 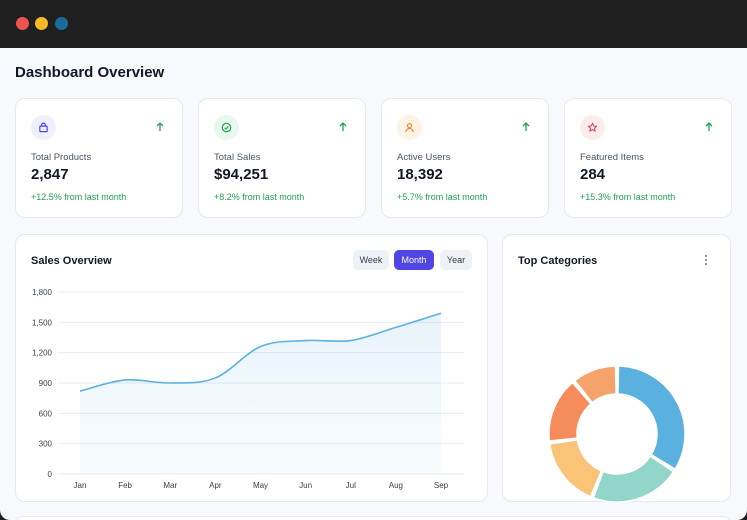 I want to click on x-tick-label: Aug, so click(x=396, y=485).